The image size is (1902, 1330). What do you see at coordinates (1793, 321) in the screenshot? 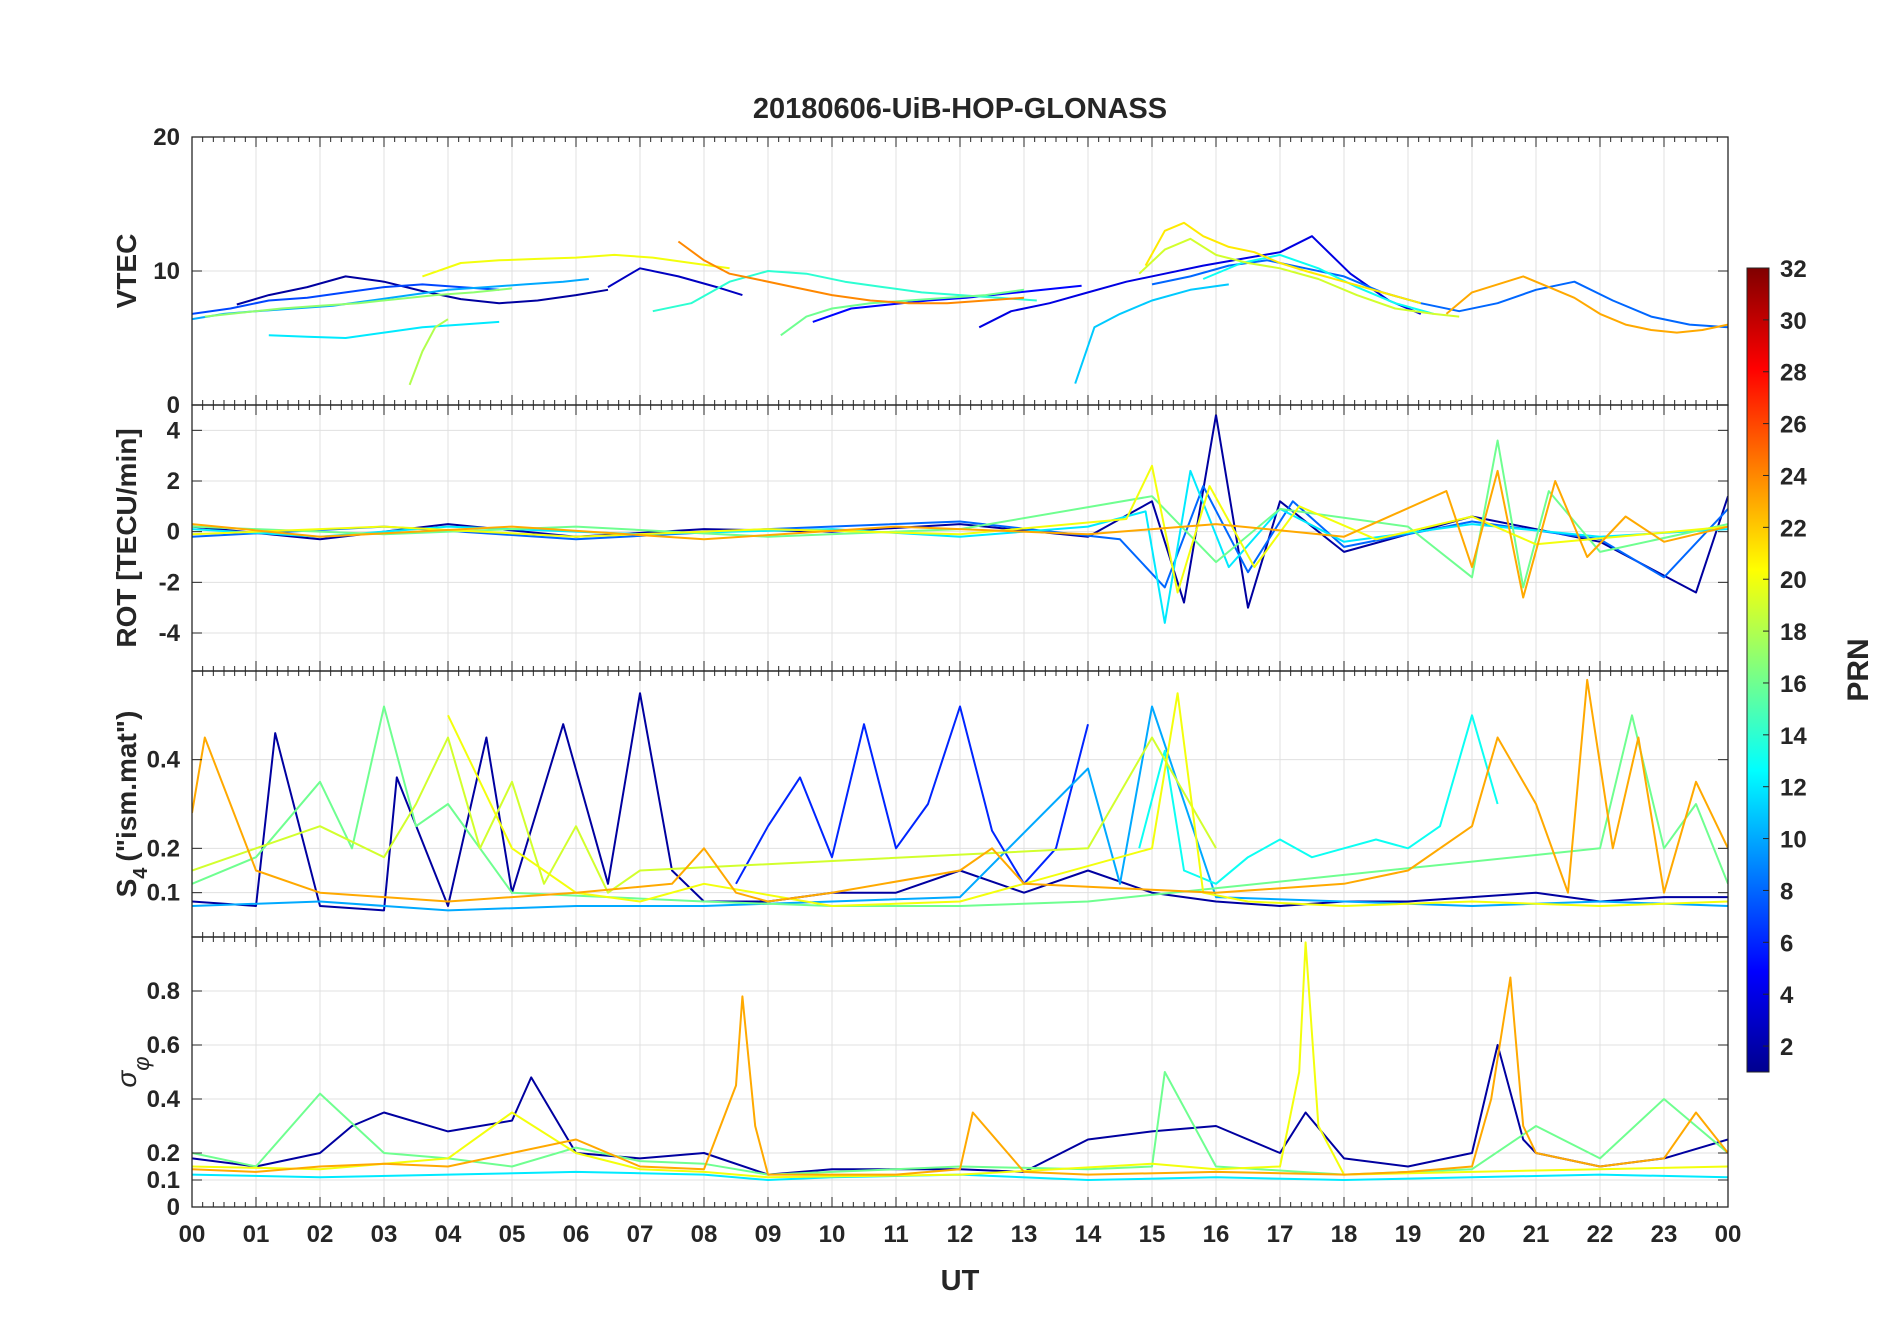
I see `colorbar-tick-label: 30` at bounding box center [1793, 321].